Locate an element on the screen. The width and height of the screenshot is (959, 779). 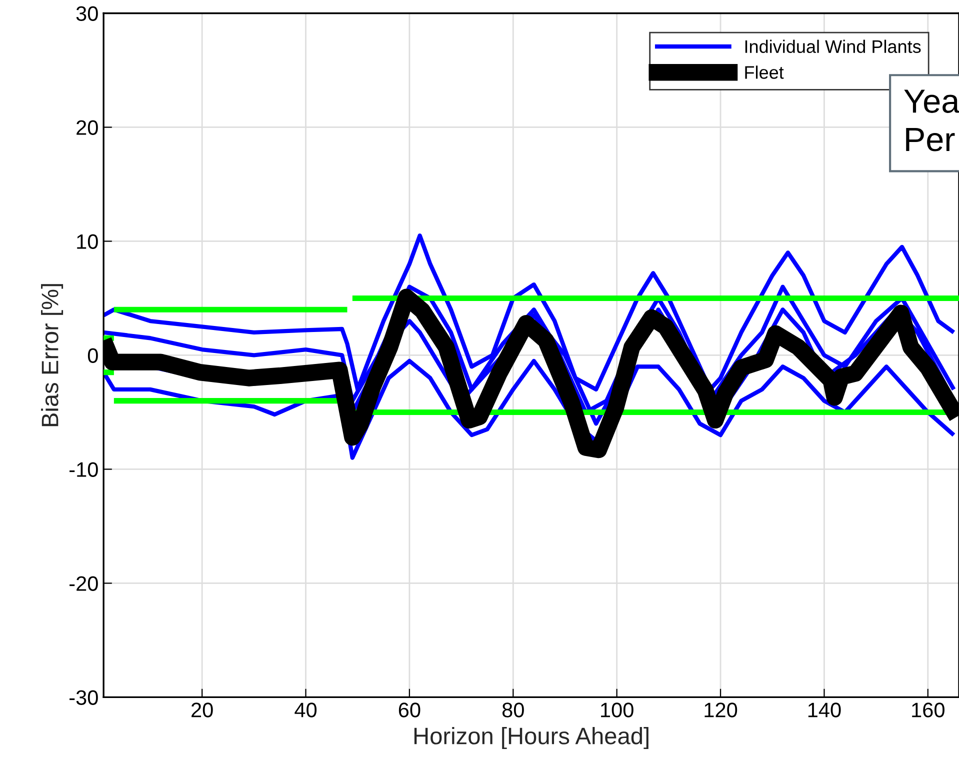
x-tick-label: 40 is located at coordinates (305, 710).